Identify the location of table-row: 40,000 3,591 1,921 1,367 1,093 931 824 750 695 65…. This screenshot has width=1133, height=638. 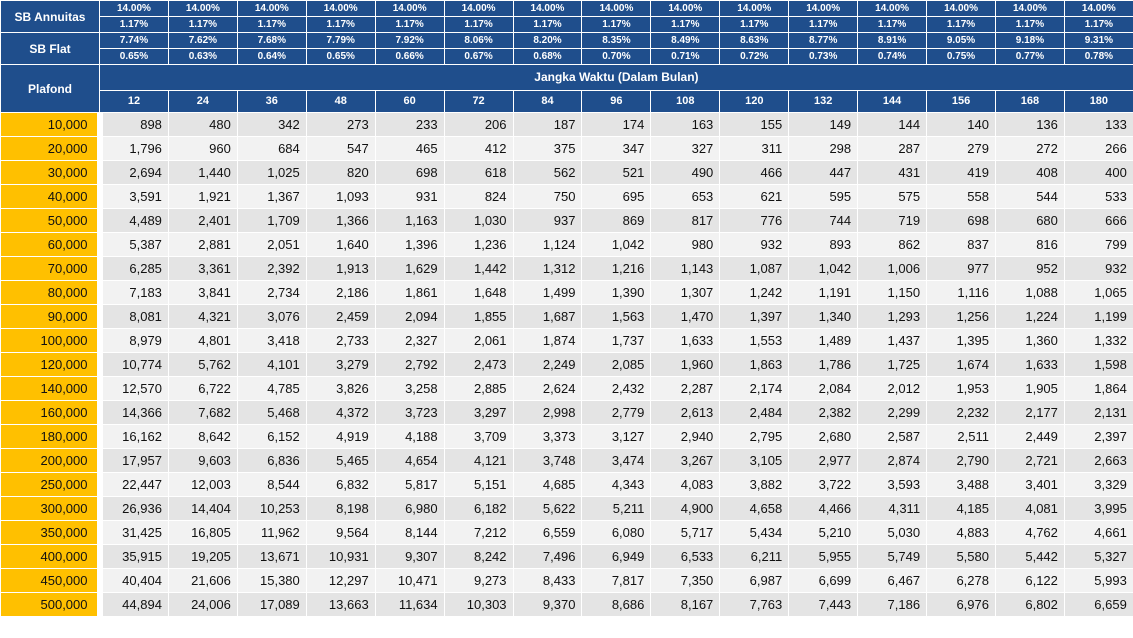
(566, 196).